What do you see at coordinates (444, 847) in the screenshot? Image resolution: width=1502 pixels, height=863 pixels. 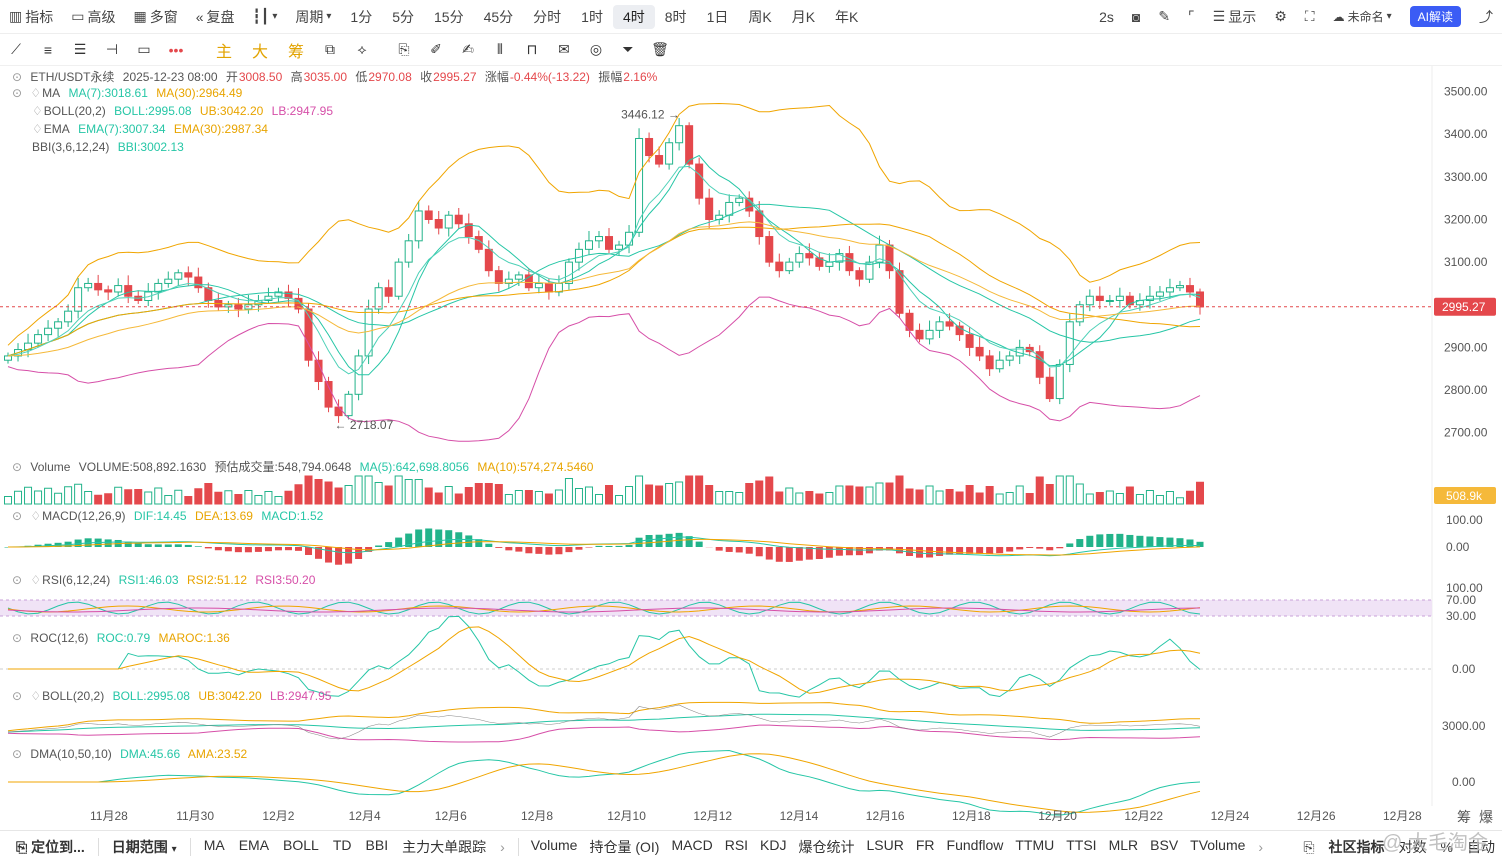 I see `main-indicator-option: 主力大单跟踪` at bounding box center [444, 847].